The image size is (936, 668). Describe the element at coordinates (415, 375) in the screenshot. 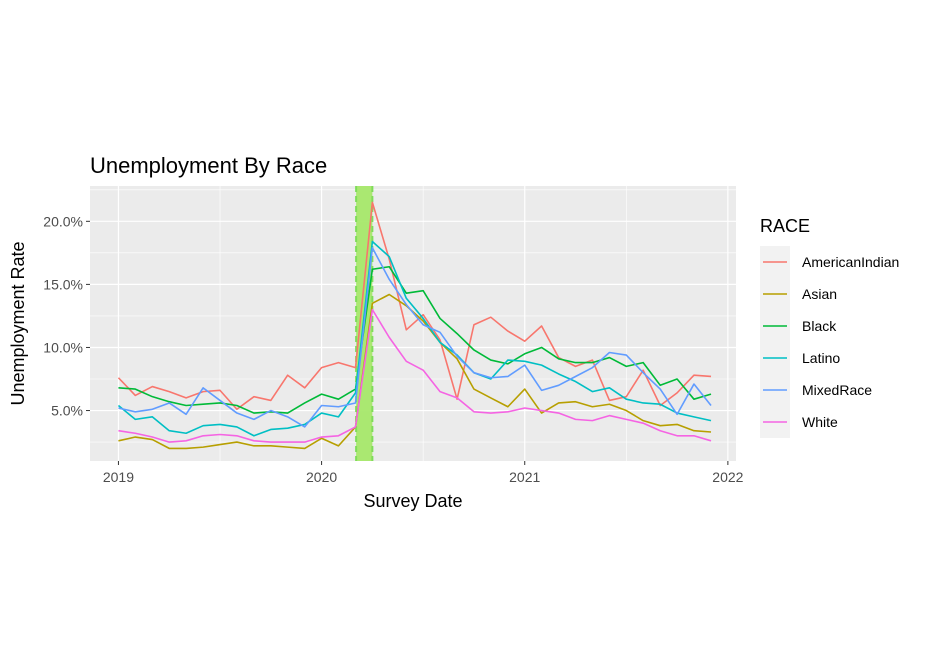

I see `series-line-white` at that location.